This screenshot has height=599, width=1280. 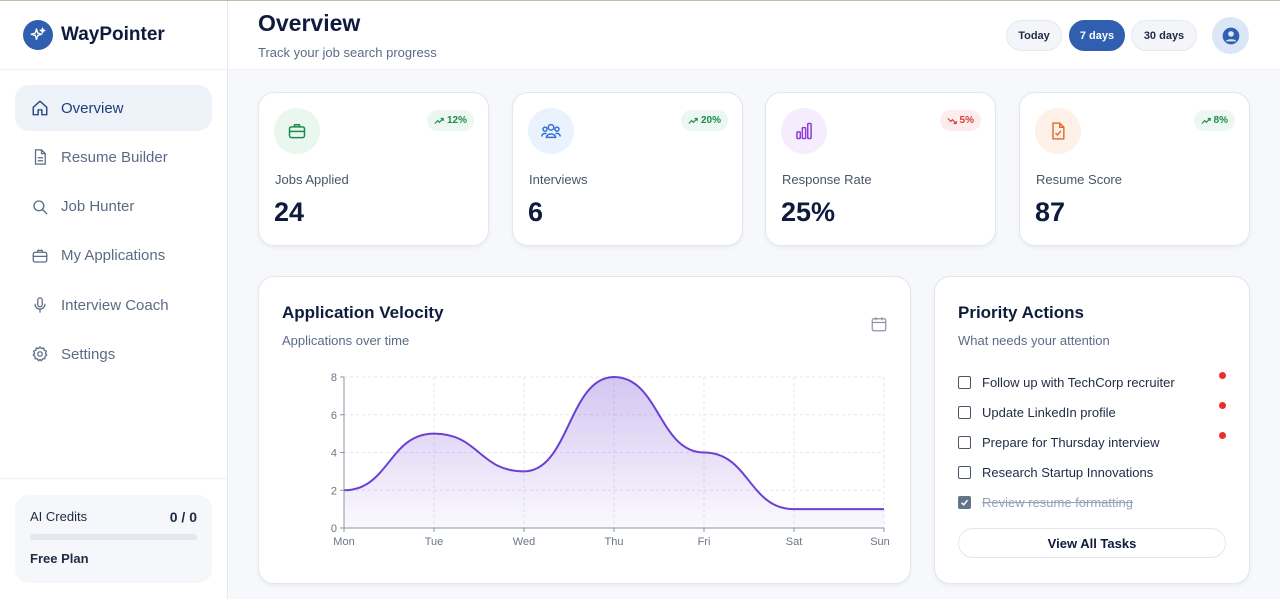 I want to click on priority-subtitle: What needs your attention, so click(x=1034, y=340).